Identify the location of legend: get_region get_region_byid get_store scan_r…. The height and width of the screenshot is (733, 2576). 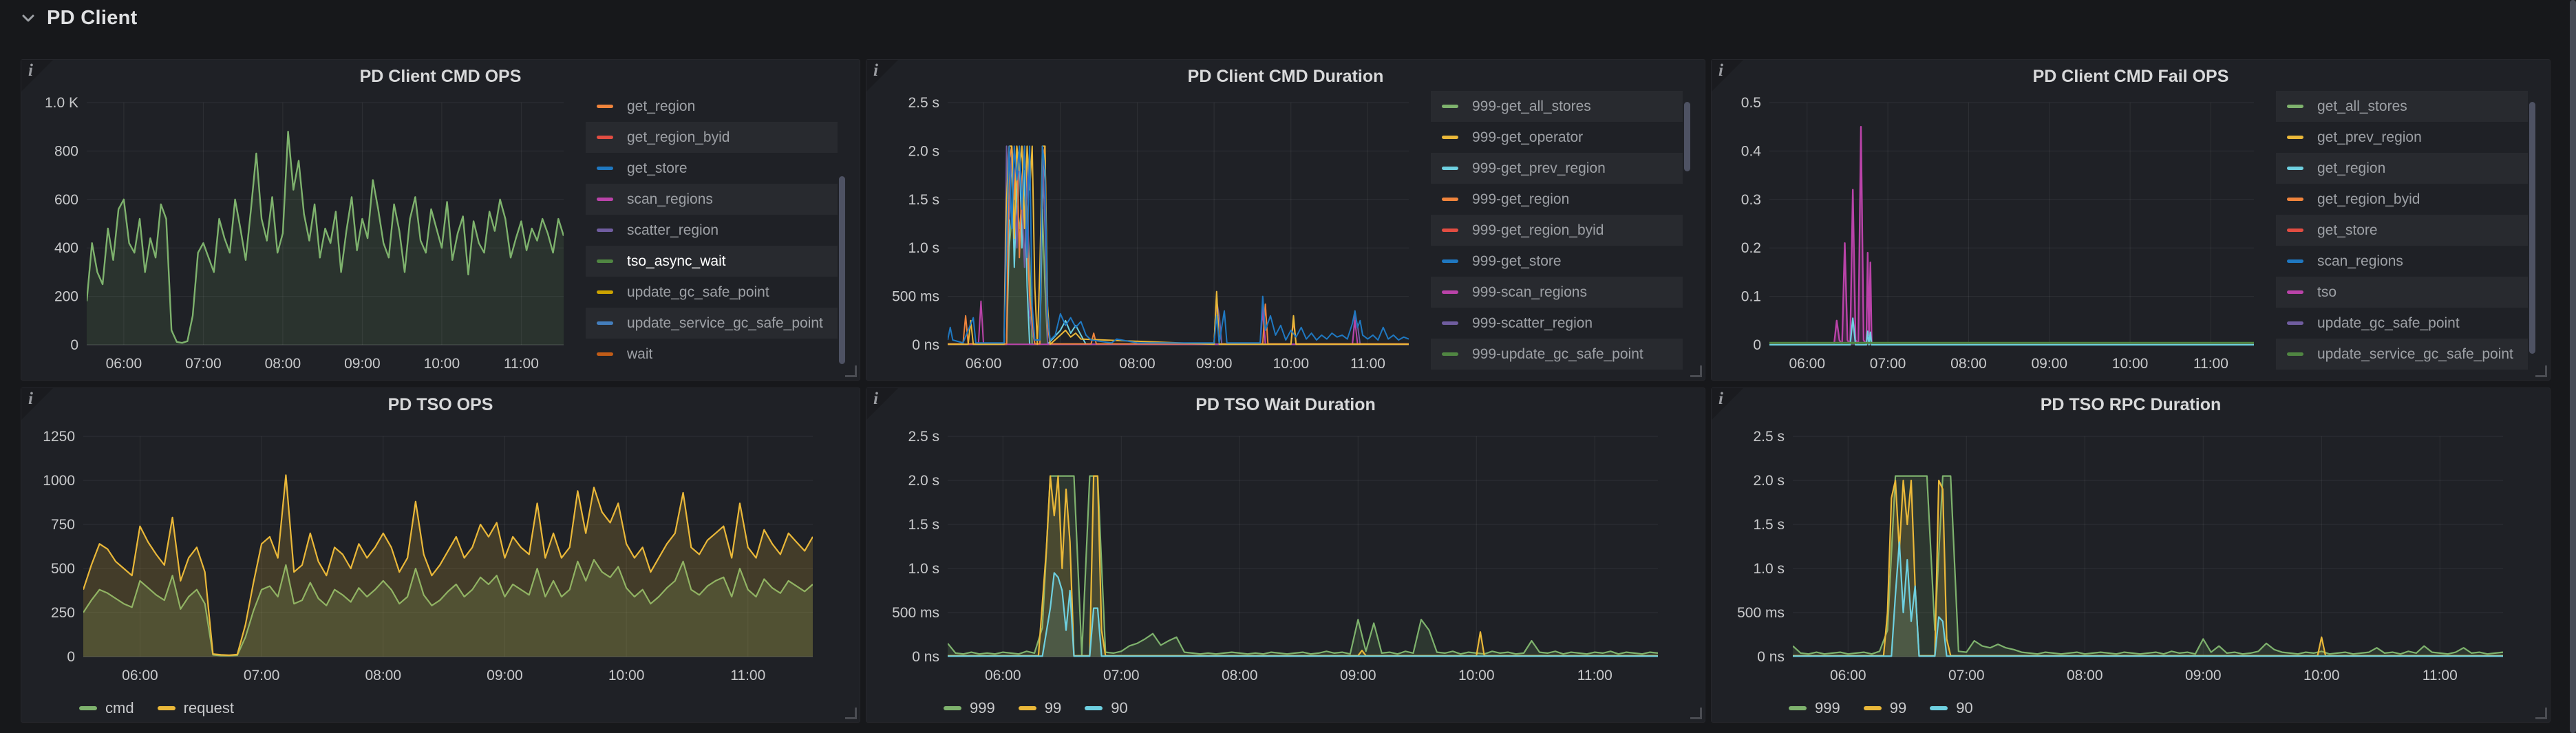
(712, 230).